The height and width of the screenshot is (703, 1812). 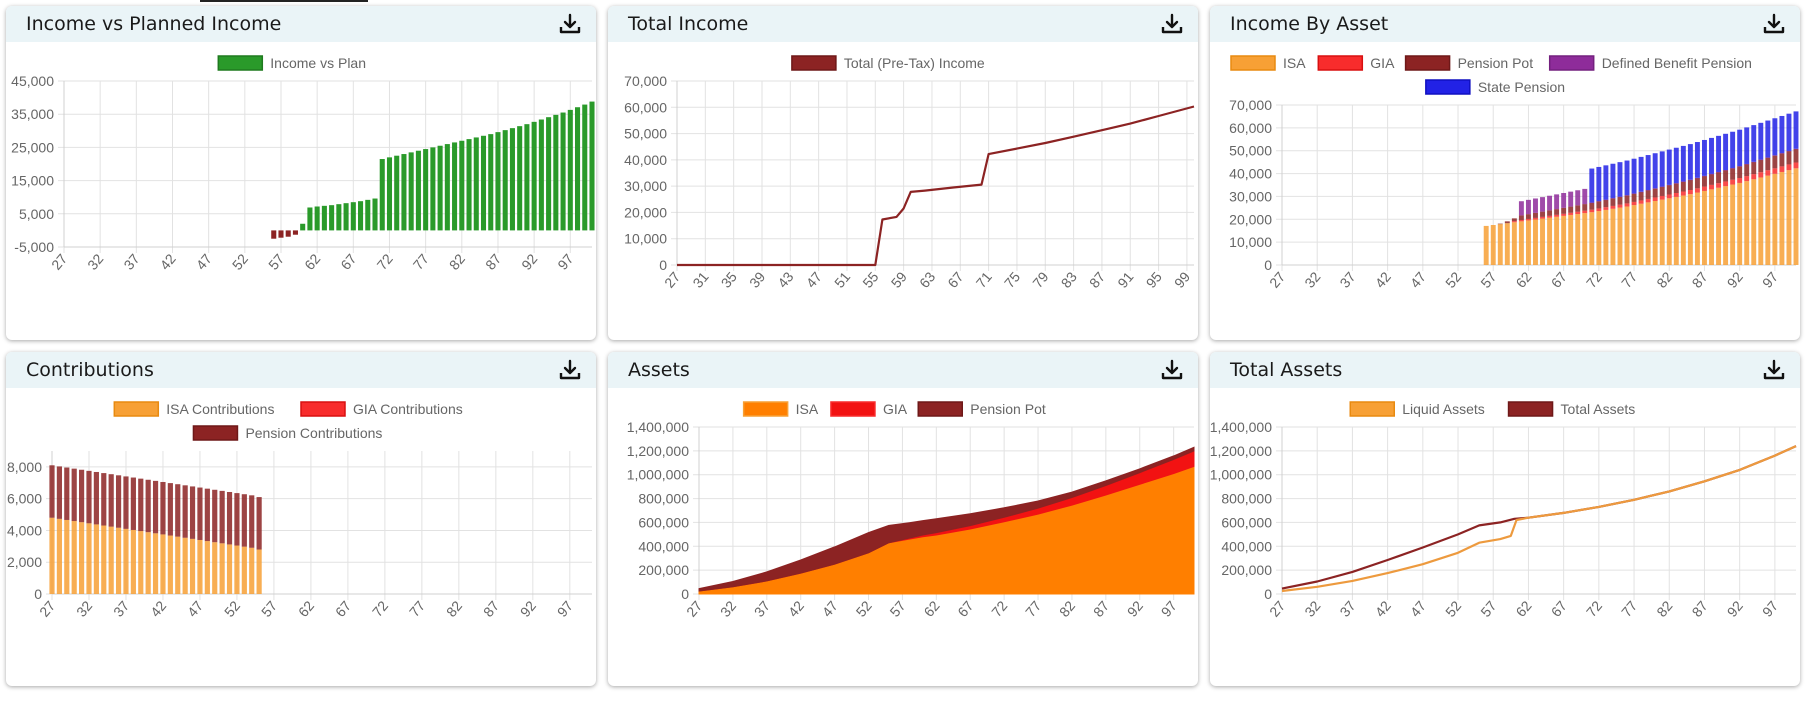 What do you see at coordinates (380, 608) in the screenshot?
I see `x-tick-label: 72` at bounding box center [380, 608].